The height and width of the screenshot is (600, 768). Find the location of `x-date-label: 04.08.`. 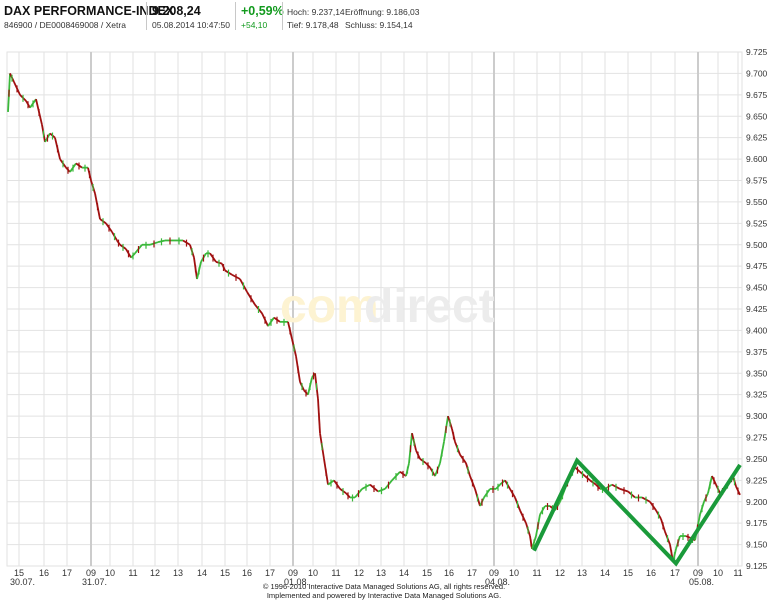

x-date-label: 04.08. is located at coordinates (497, 582).